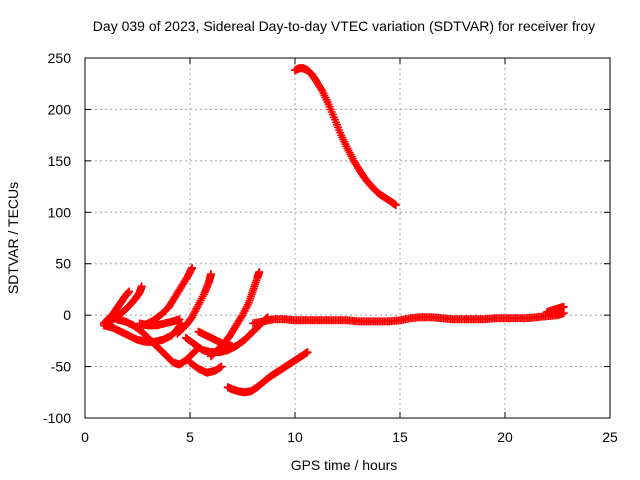 The image size is (640, 480). What do you see at coordinates (60, 212) in the screenshot?
I see `y-tick-label: 100` at bounding box center [60, 212].